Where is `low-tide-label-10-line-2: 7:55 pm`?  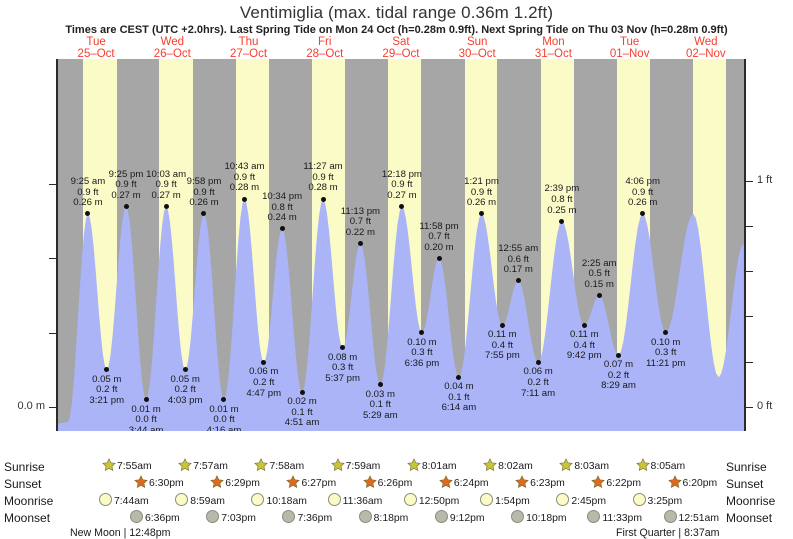 low-tide-label-10-line-2: 7:55 pm is located at coordinates (502, 356).